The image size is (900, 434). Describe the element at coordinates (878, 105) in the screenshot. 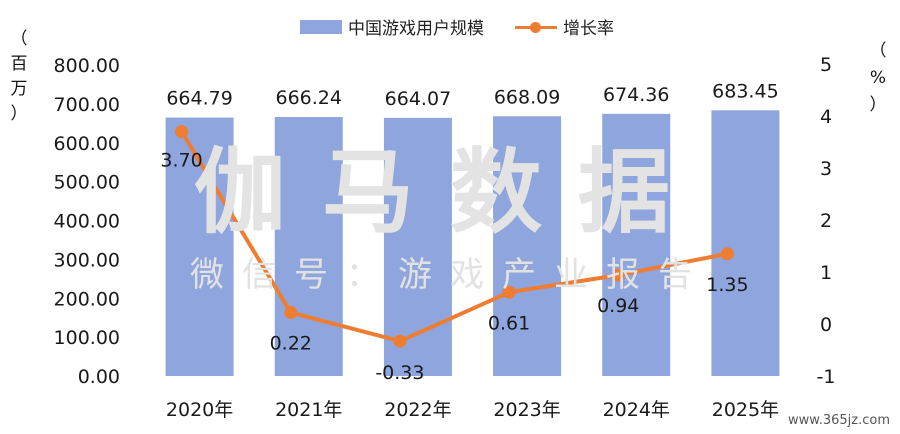

I see `right-unit-char: ）` at that location.